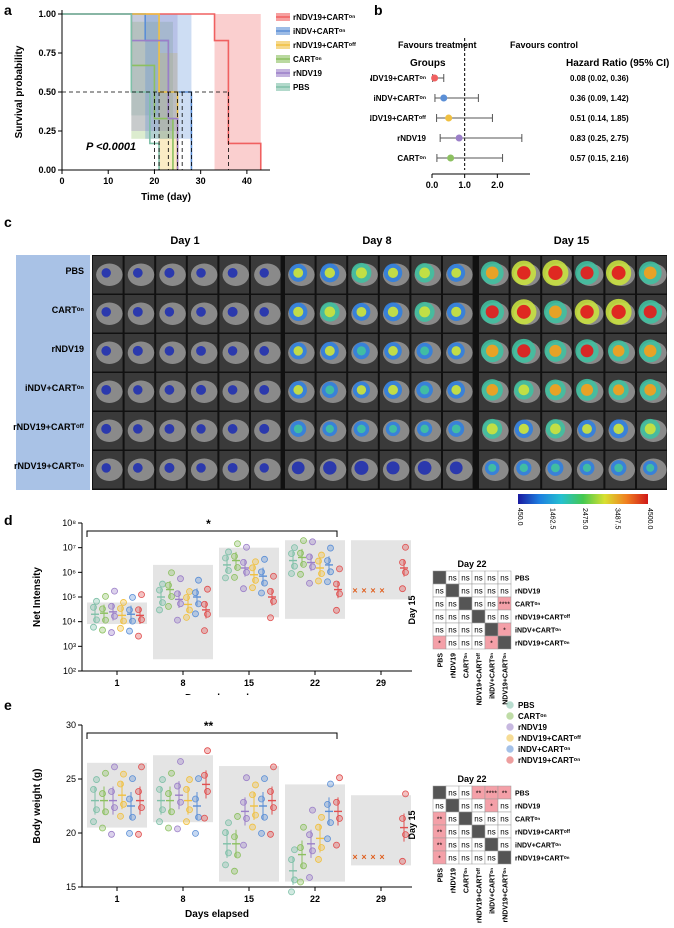 This screenshot has width=674, height=928. What do you see at coordinates (599, 158) in the screenshot?
I see `hr-text: 0.57 (0.15, 2.16)` at bounding box center [599, 158].